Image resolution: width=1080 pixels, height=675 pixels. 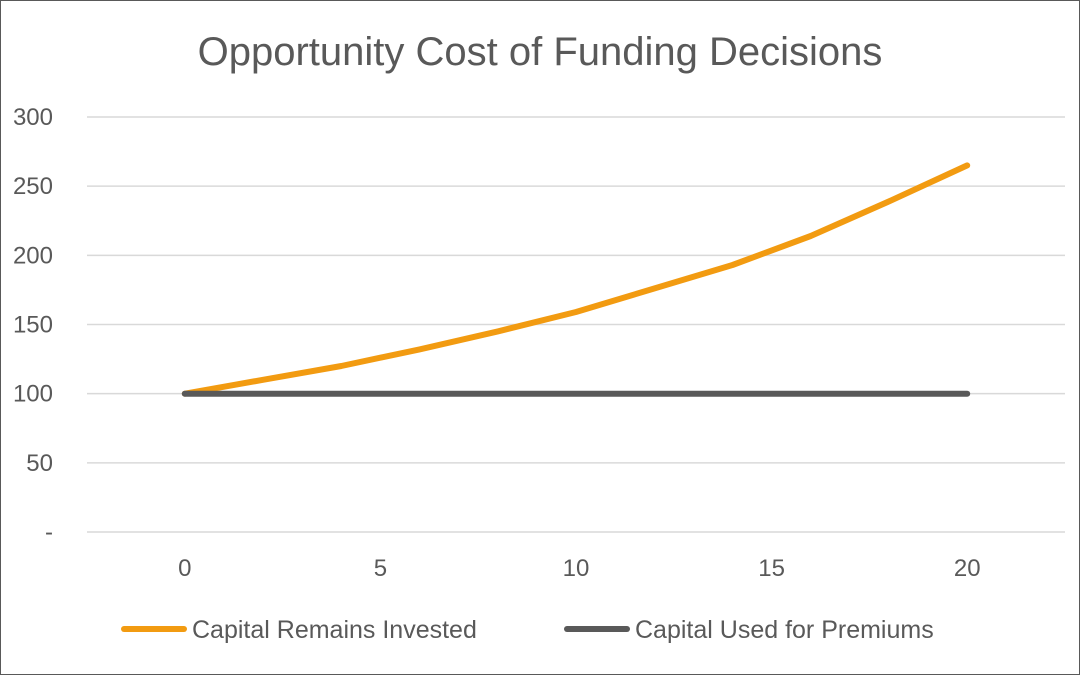 What do you see at coordinates (540, 52) in the screenshot?
I see `chart-title: Opportunity Cost of Funding Decisions` at bounding box center [540, 52].